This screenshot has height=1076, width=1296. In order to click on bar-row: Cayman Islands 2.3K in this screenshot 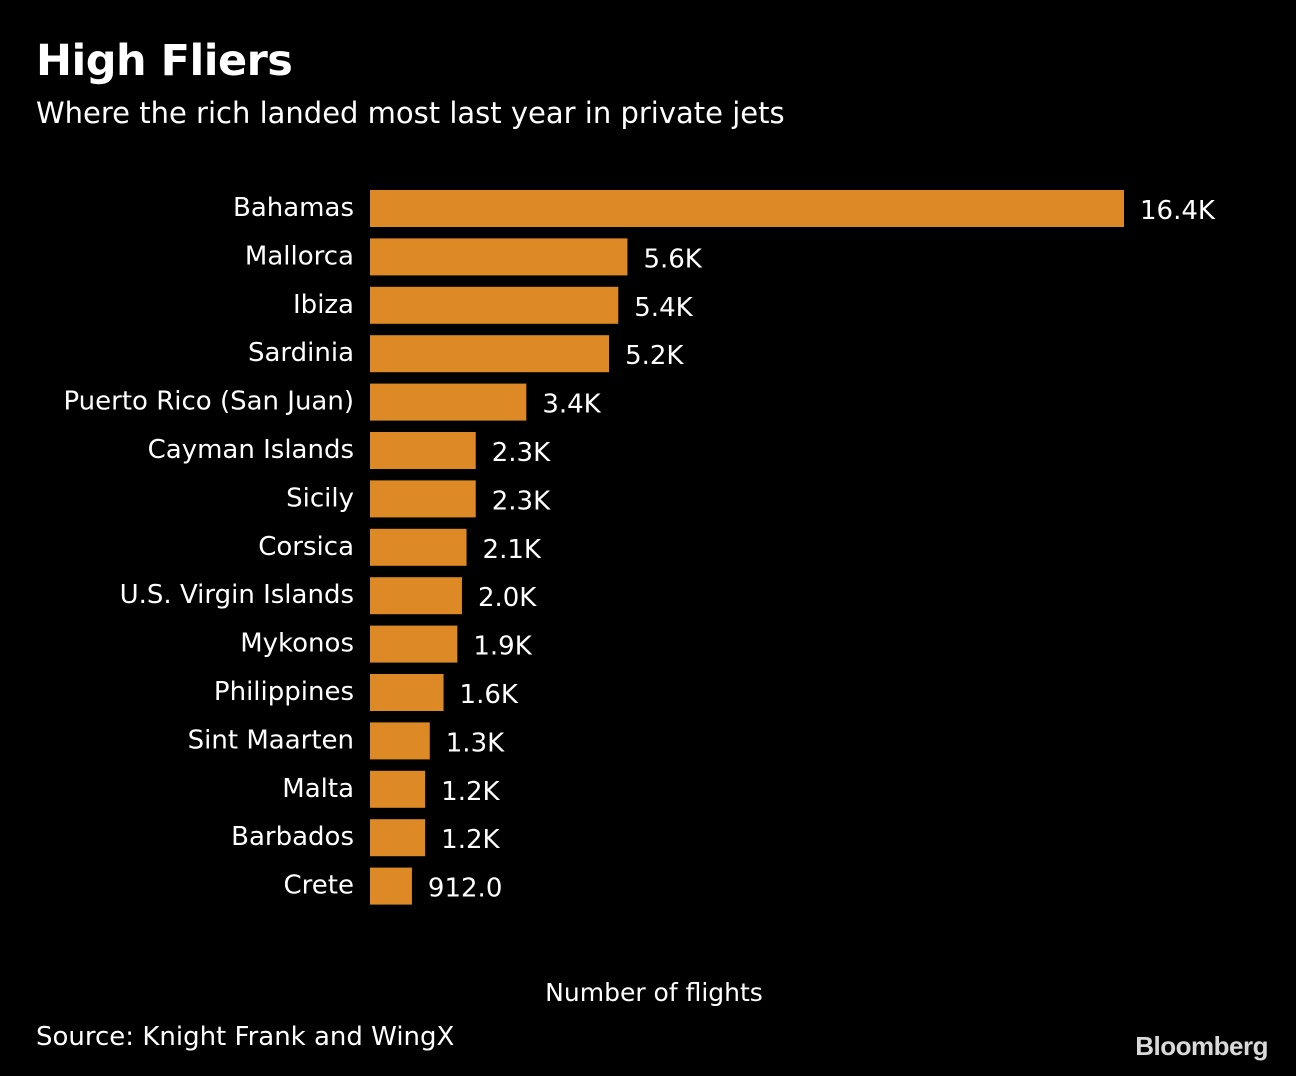, I will do `click(349, 450)`.